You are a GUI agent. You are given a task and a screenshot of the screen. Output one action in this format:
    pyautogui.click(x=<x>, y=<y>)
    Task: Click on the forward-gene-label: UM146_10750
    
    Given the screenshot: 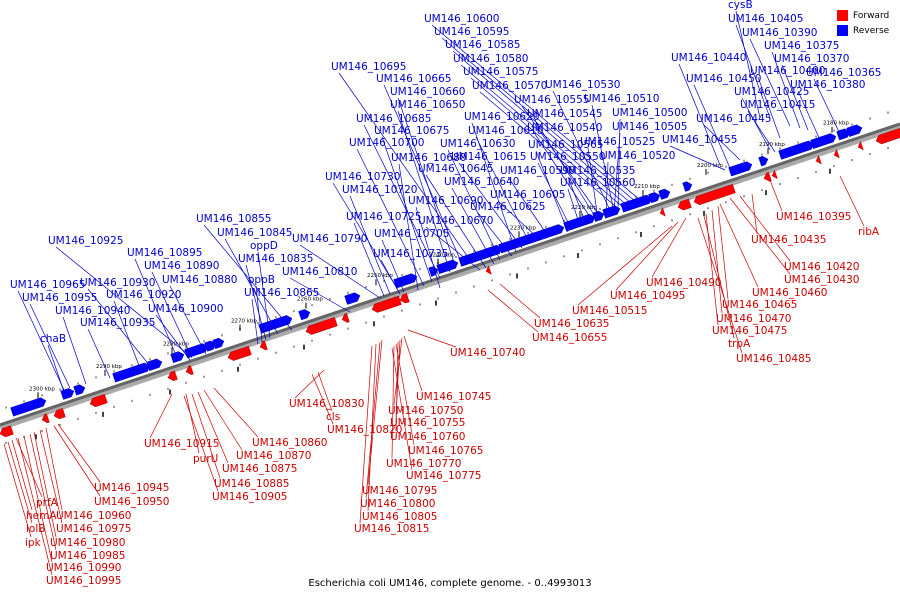 What is the action you would take?
    pyautogui.click(x=425, y=411)
    